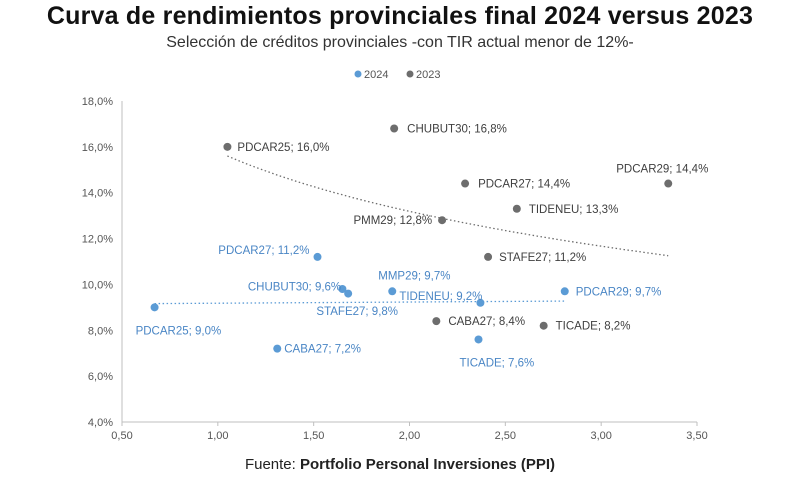 Image resolution: width=800 pixels, height=481 pixels. I want to click on y-tick-label: 8,0%, so click(100, 331).